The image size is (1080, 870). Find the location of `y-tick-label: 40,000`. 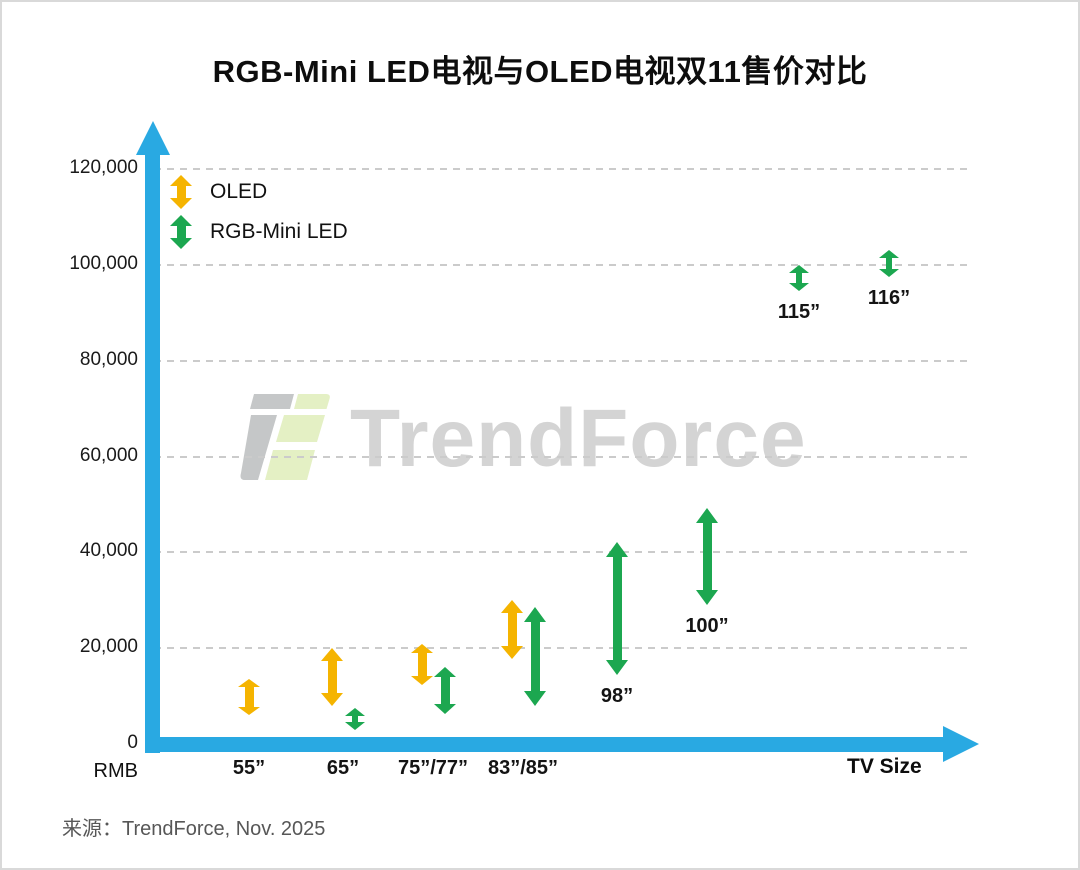

y-tick-label: 40,000 is located at coordinates (108, 551).